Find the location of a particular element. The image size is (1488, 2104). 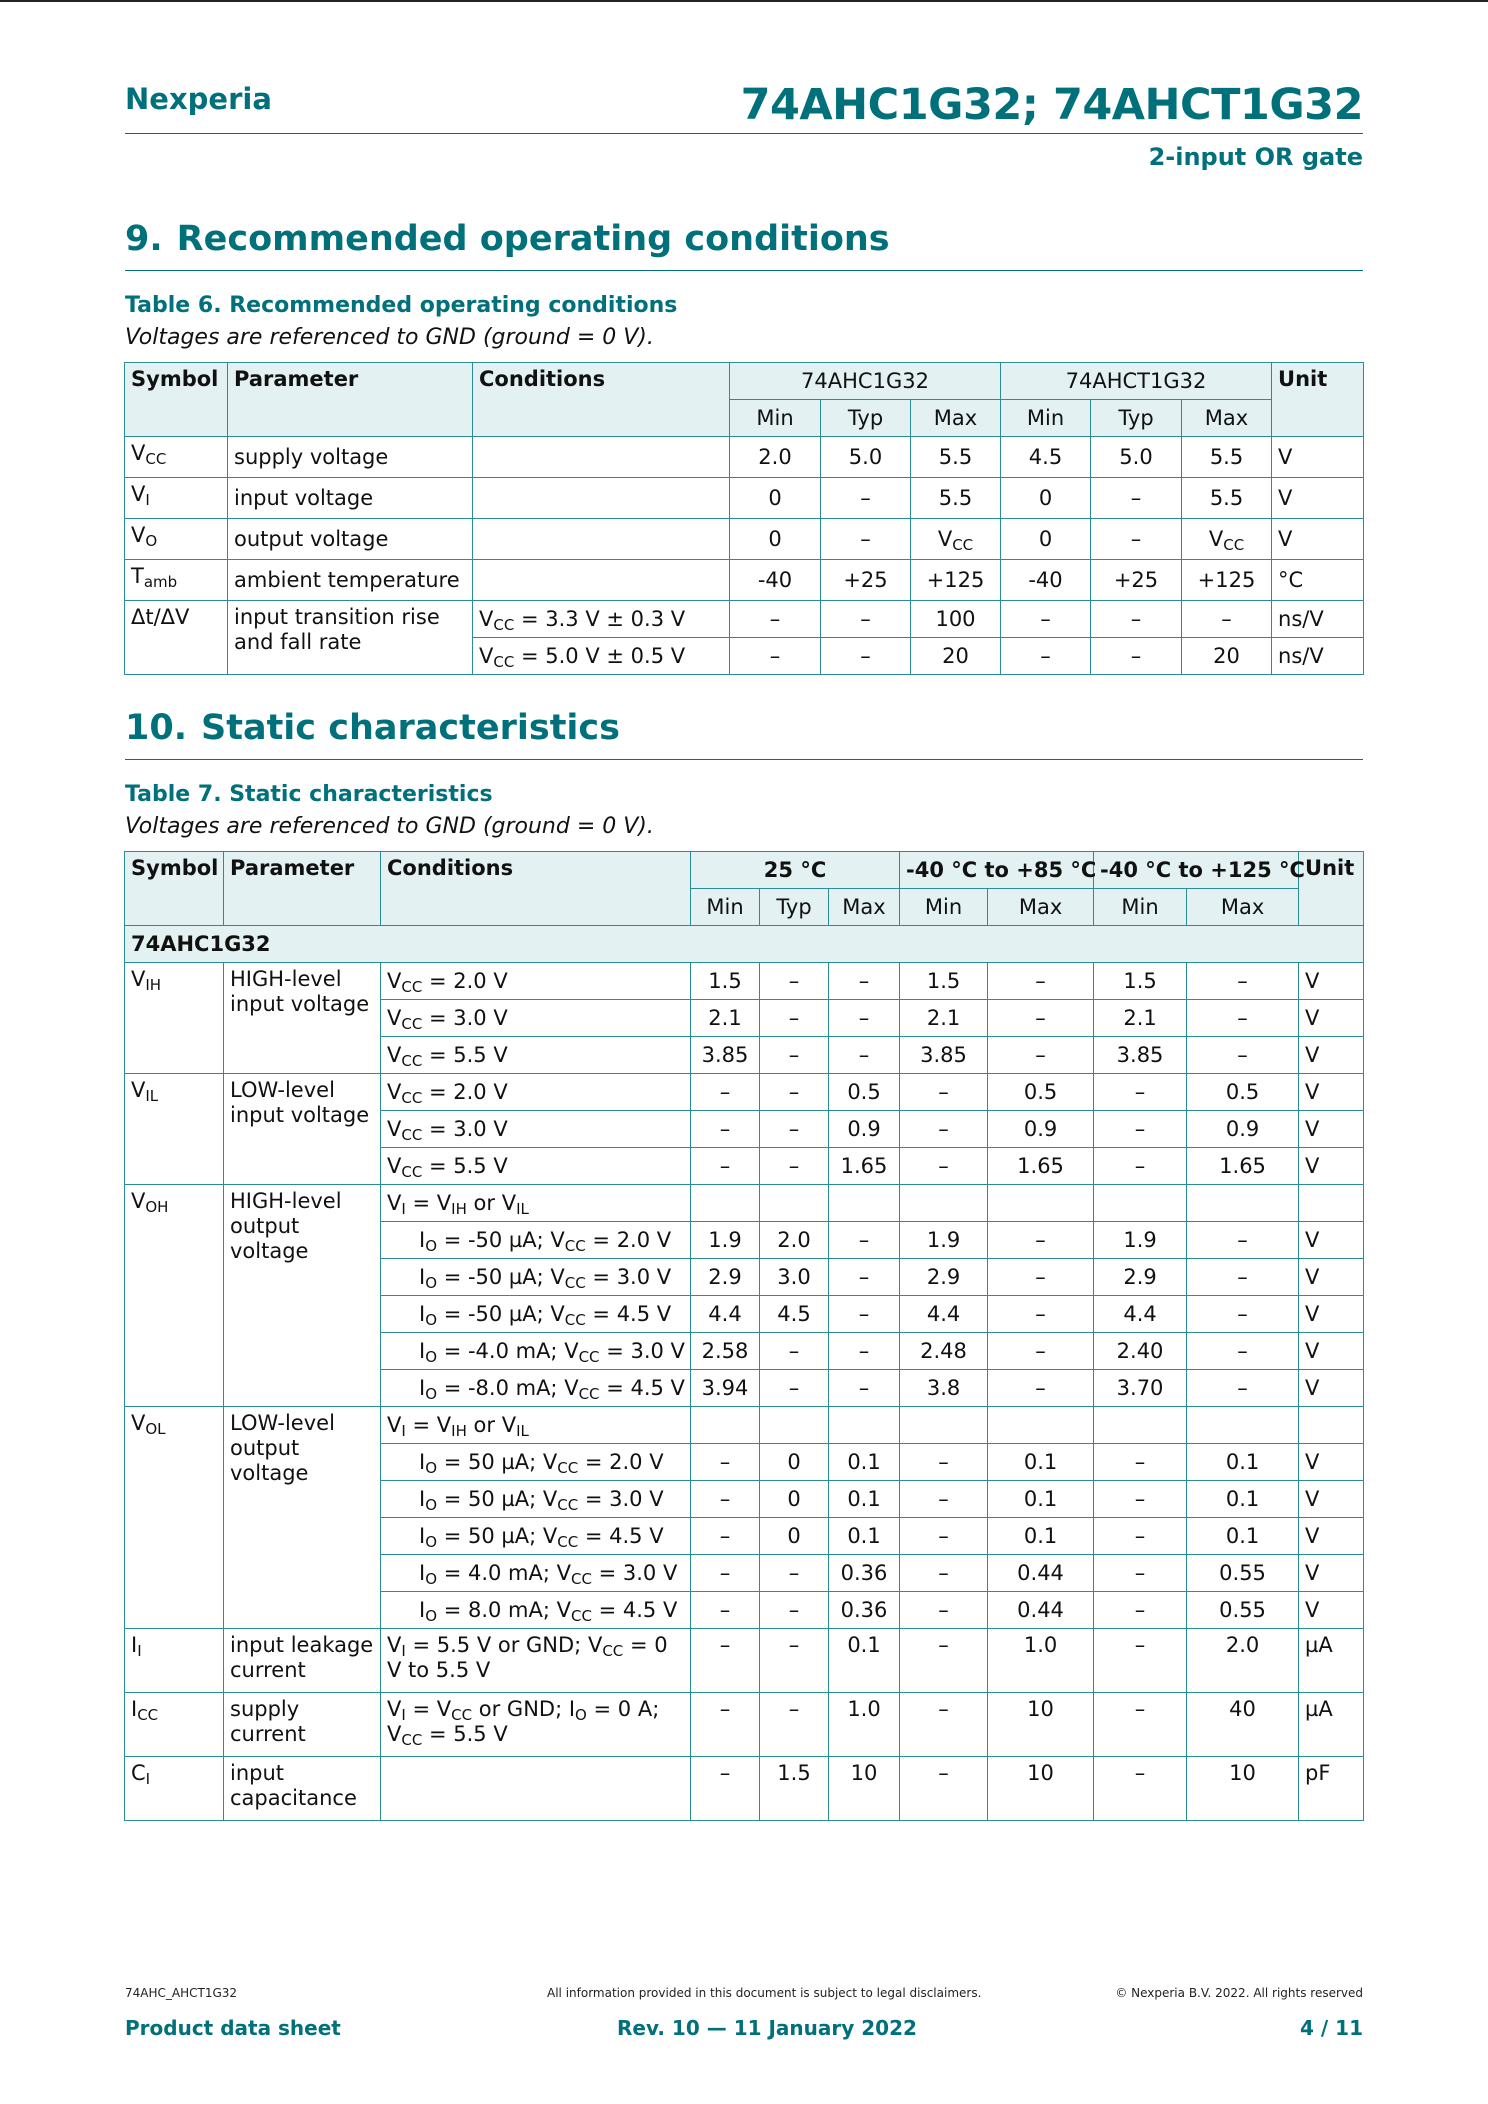

cell-parameter: LOW-level input voltage is located at coordinates (302, 1129).